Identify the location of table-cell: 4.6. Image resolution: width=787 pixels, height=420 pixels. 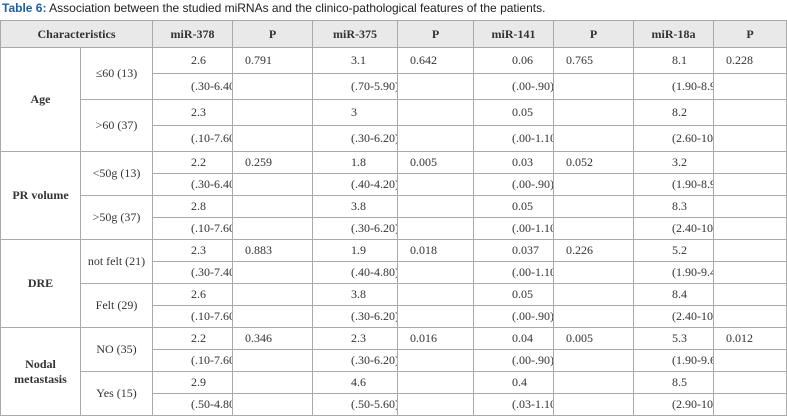
(355, 382).